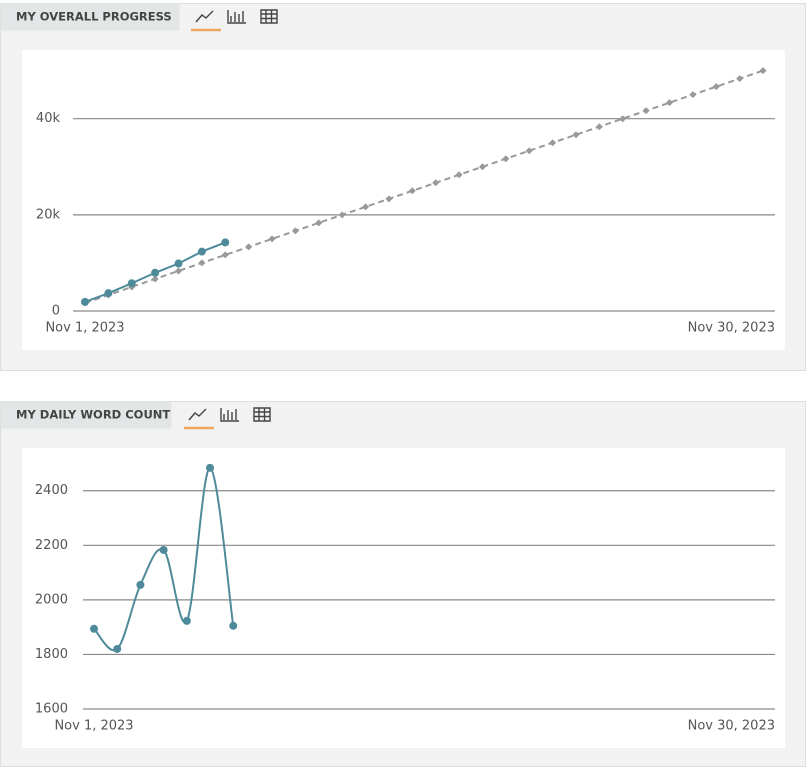 The image size is (806, 769). Describe the element at coordinates (51, 490) in the screenshot. I see `y-tick-label: 2400` at that location.